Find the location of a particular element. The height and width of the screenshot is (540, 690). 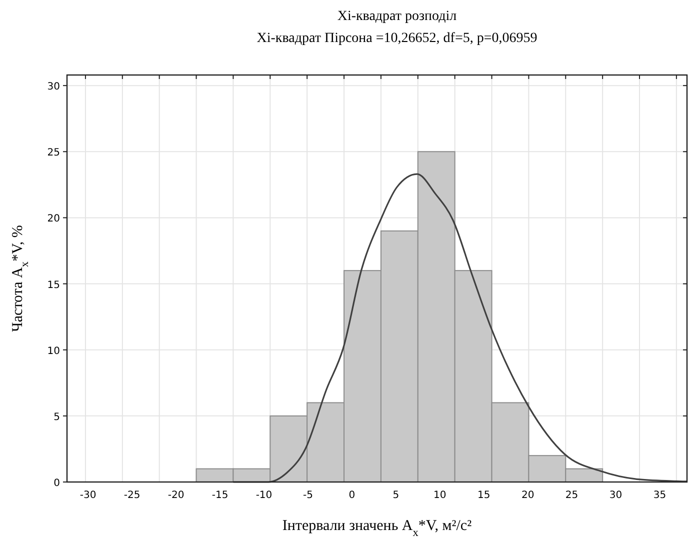

x-tick-label: 35 is located at coordinates (659, 495).